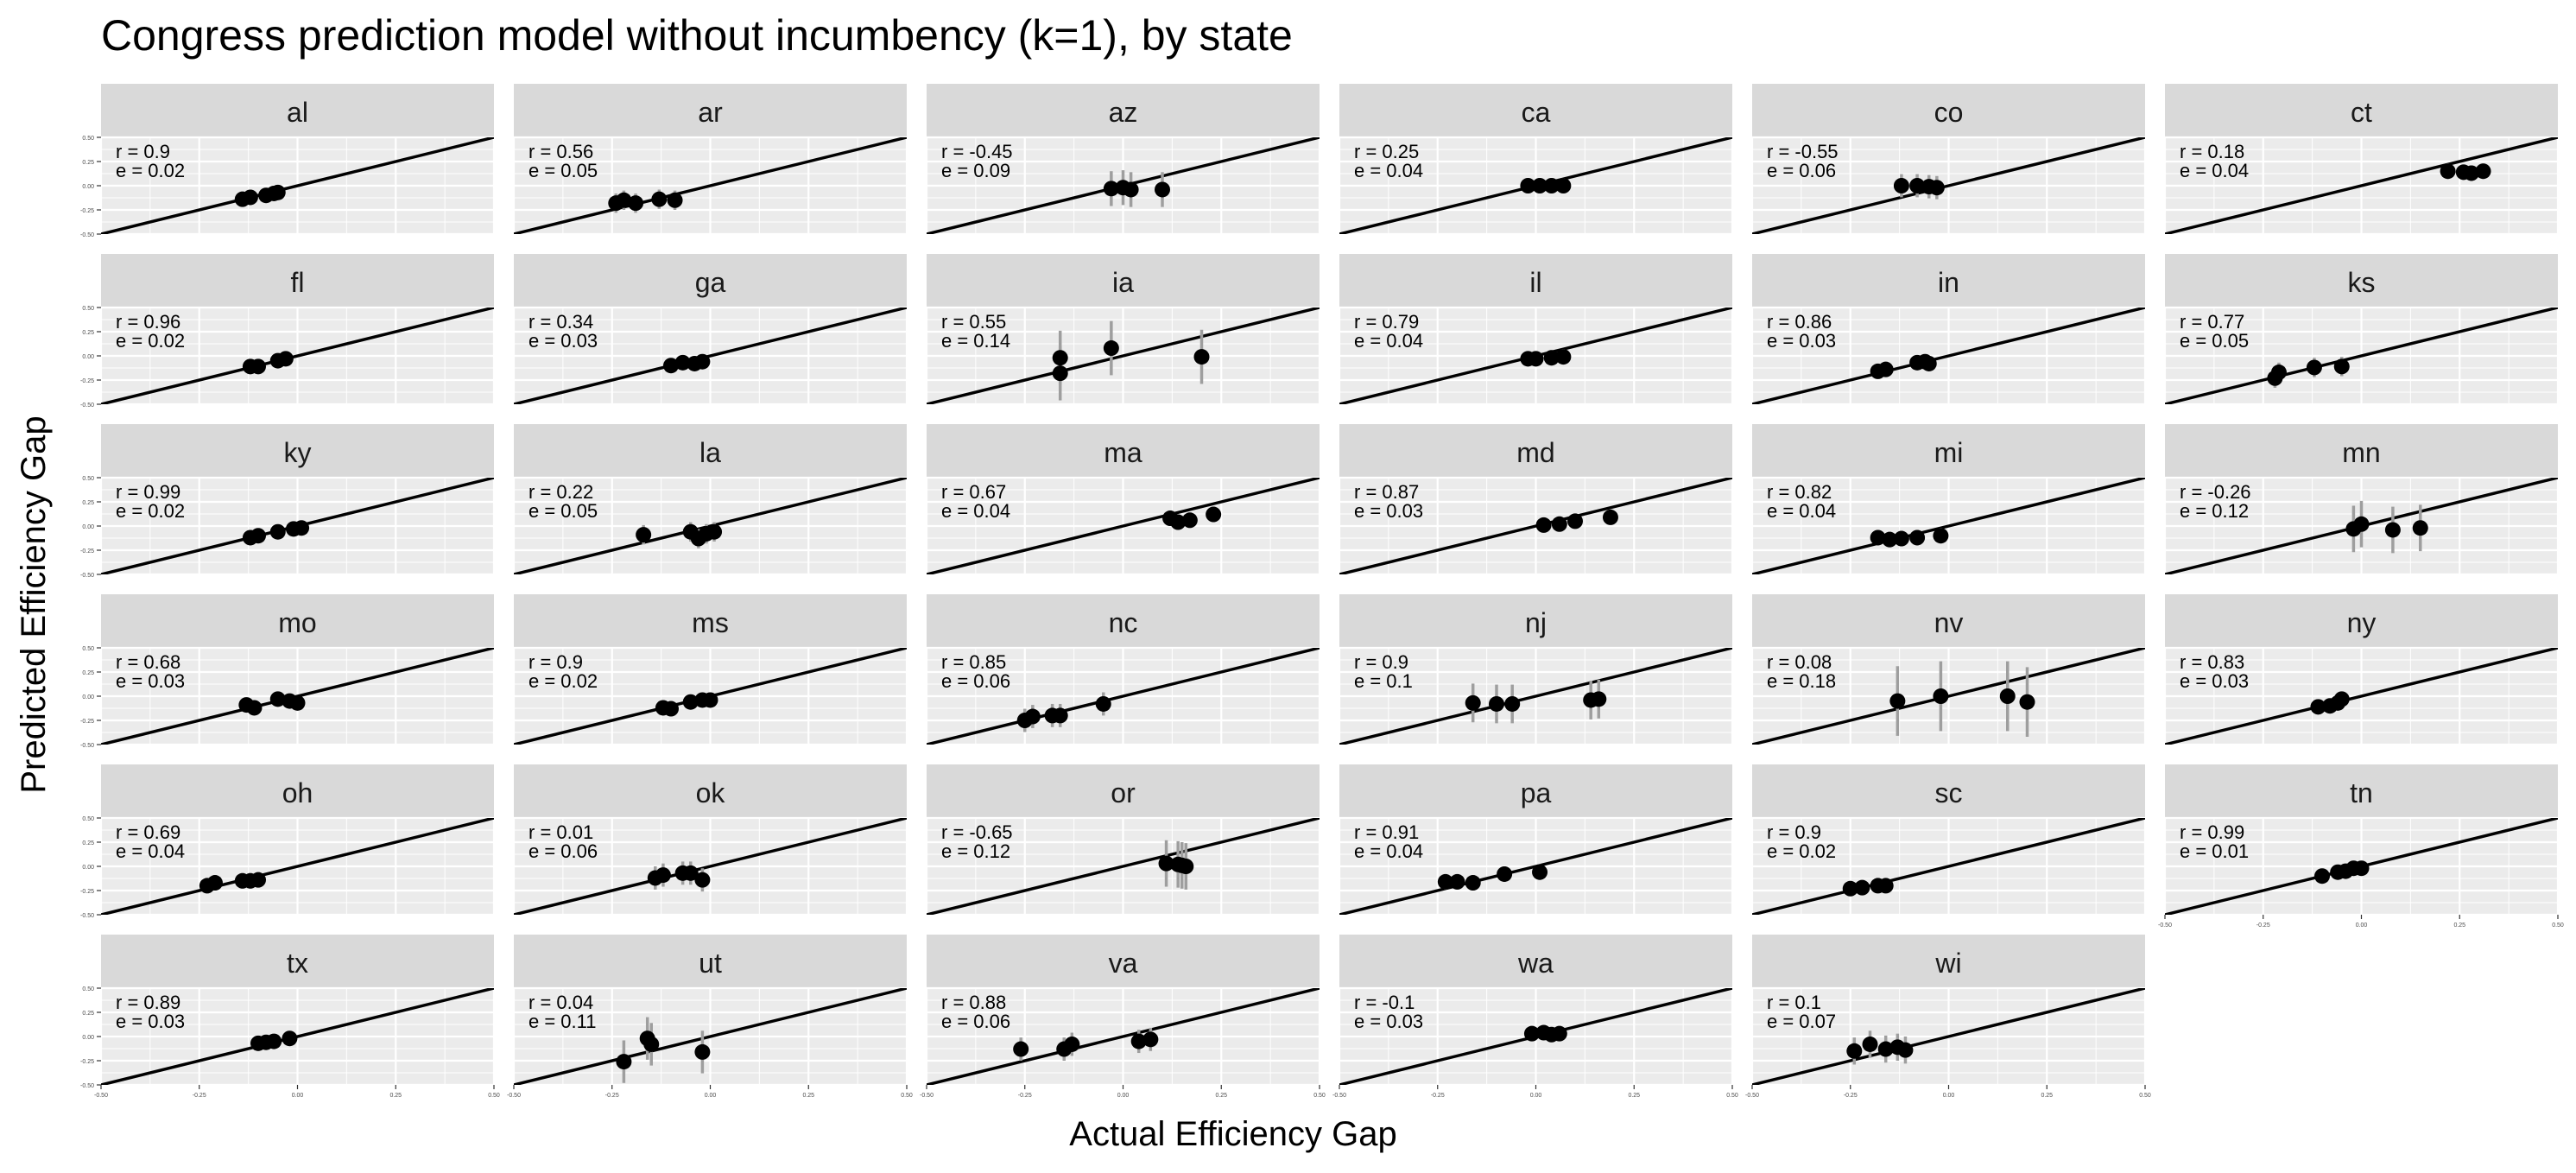  I want to click on strip-label: ks, so click(2362, 283).